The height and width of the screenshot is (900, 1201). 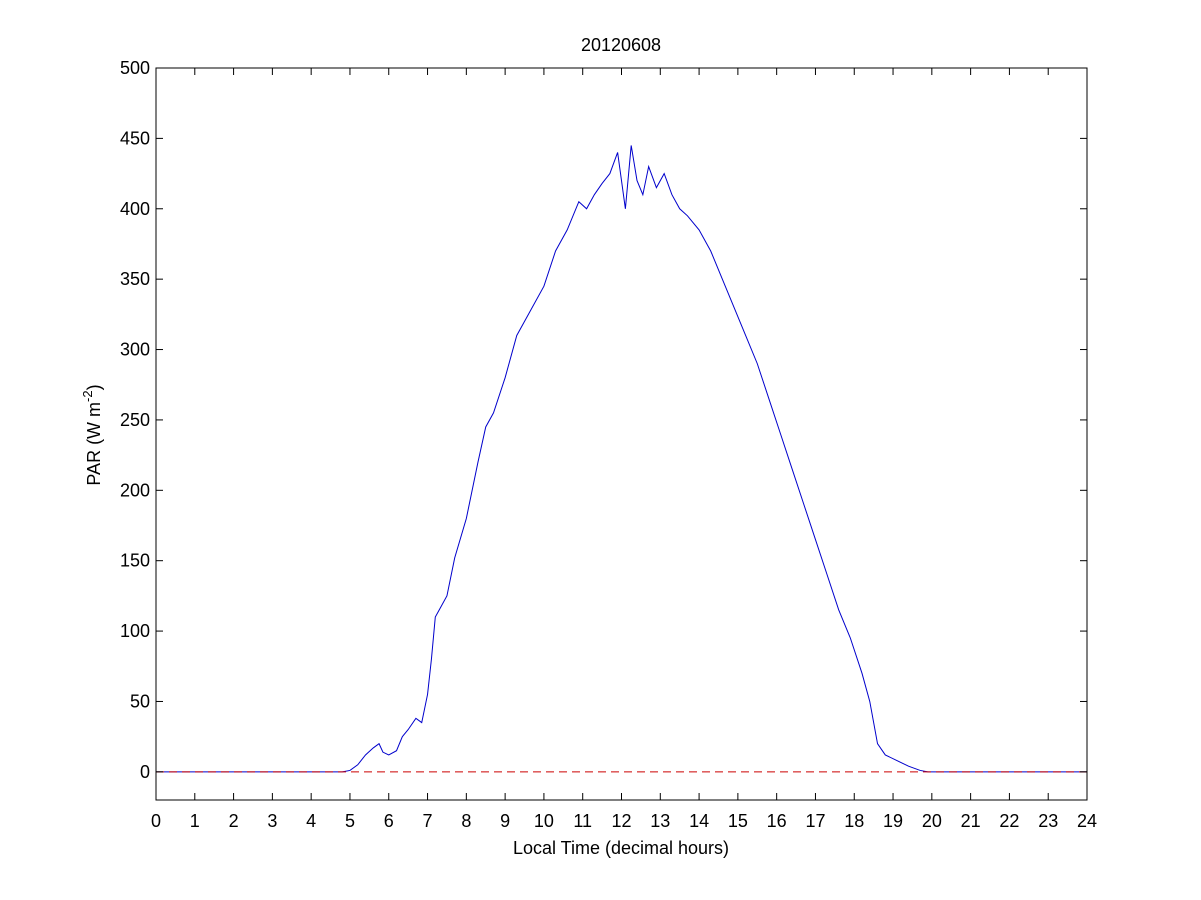 What do you see at coordinates (582, 821) in the screenshot?
I see `x-tick-label: 11` at bounding box center [582, 821].